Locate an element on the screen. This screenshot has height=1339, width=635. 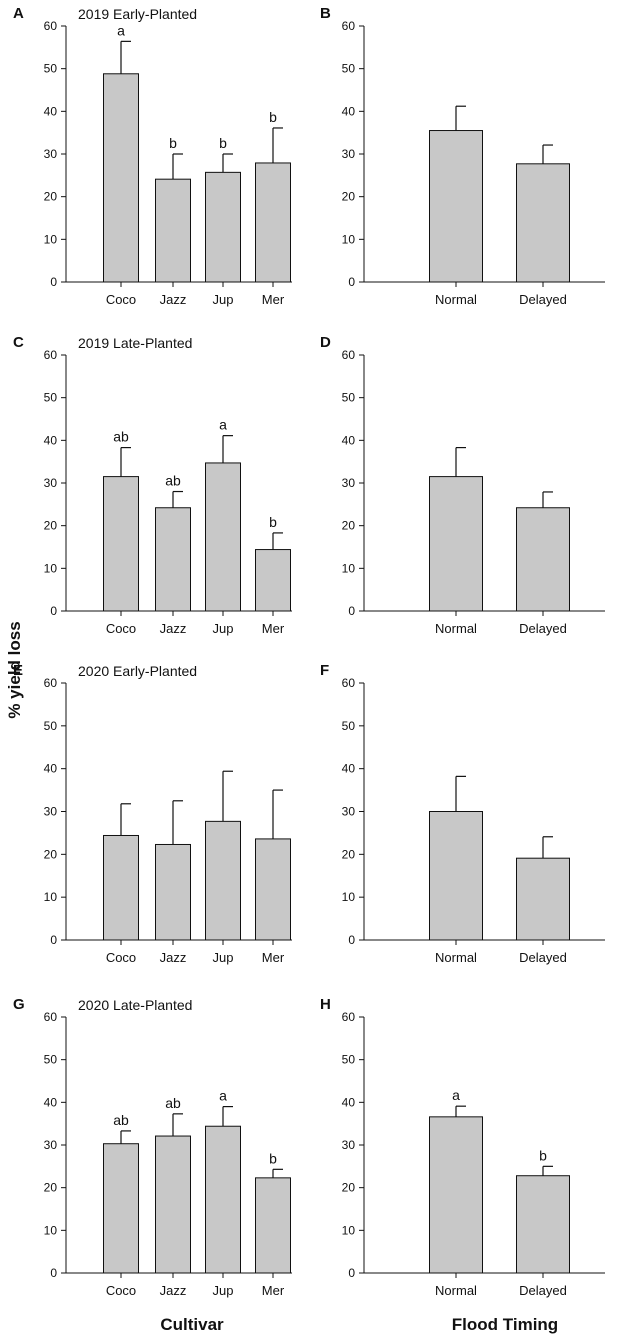
y-tick-label-a: 40 is located at coordinates (51, 111).